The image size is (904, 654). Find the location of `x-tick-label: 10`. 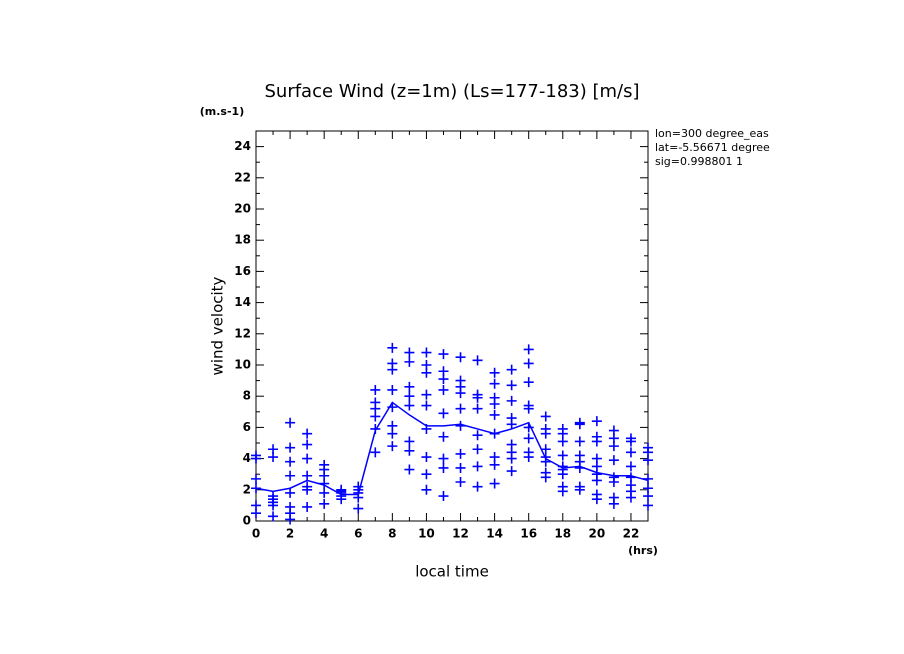

x-tick-label: 10 is located at coordinates (426, 534).